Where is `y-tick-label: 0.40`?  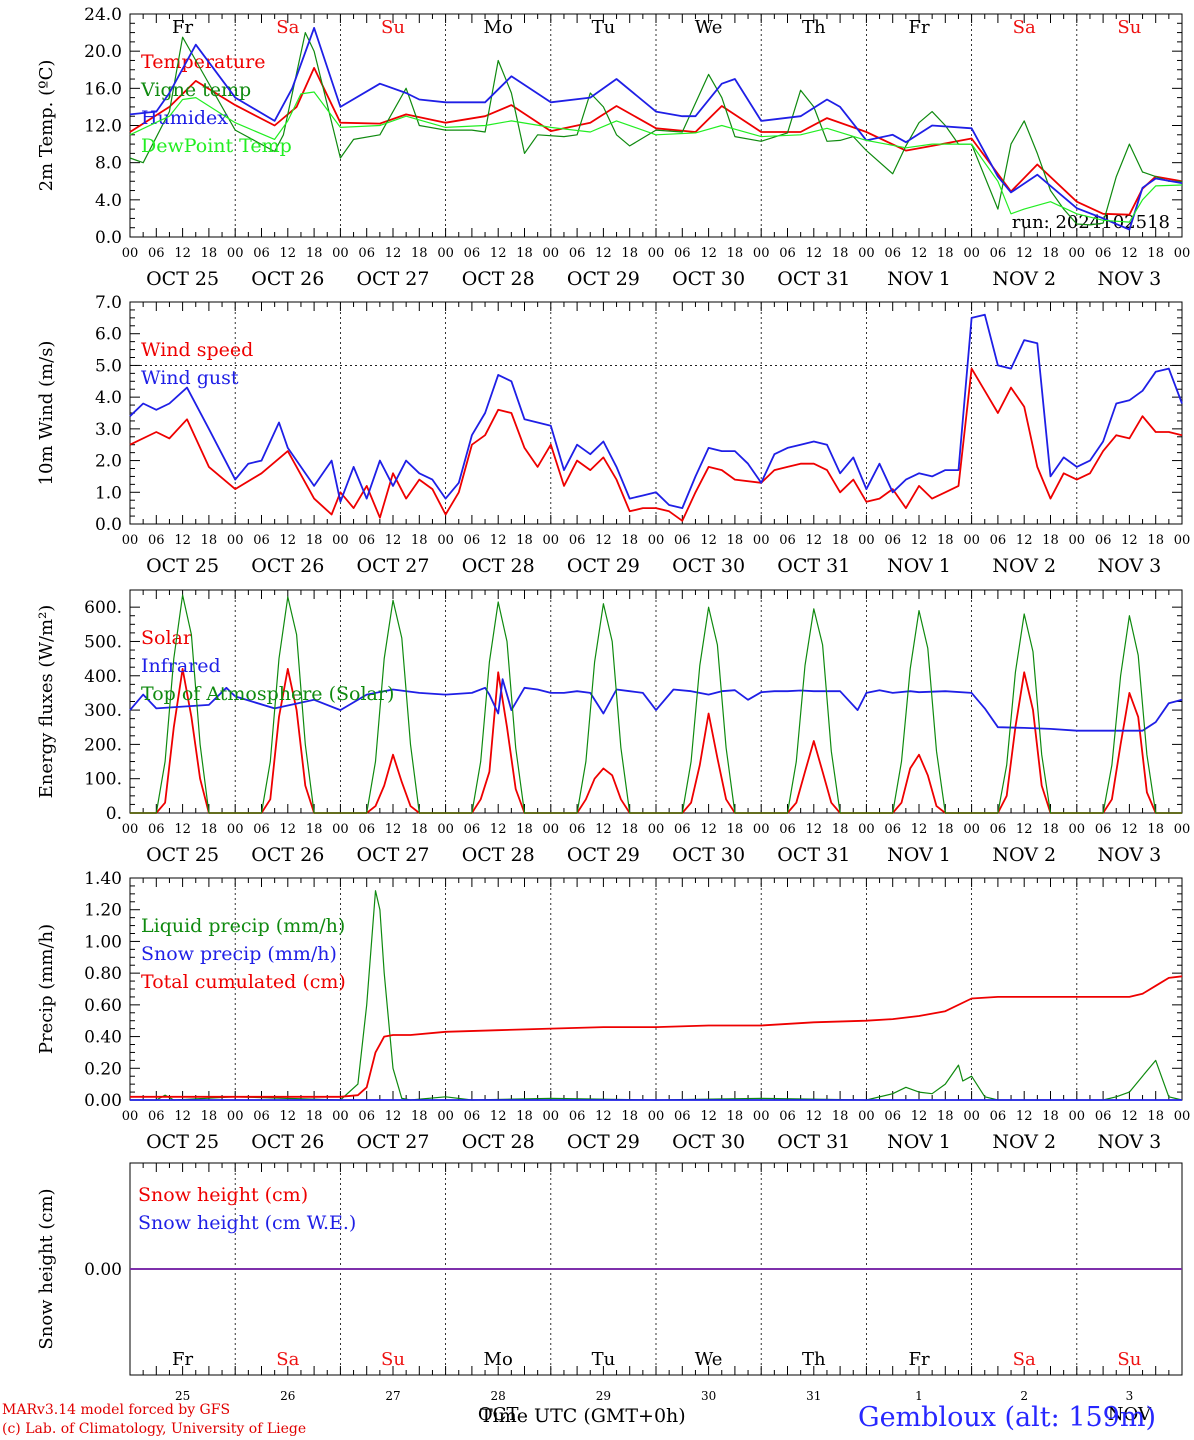 y-tick-label: 0.40 is located at coordinates (103, 1038).